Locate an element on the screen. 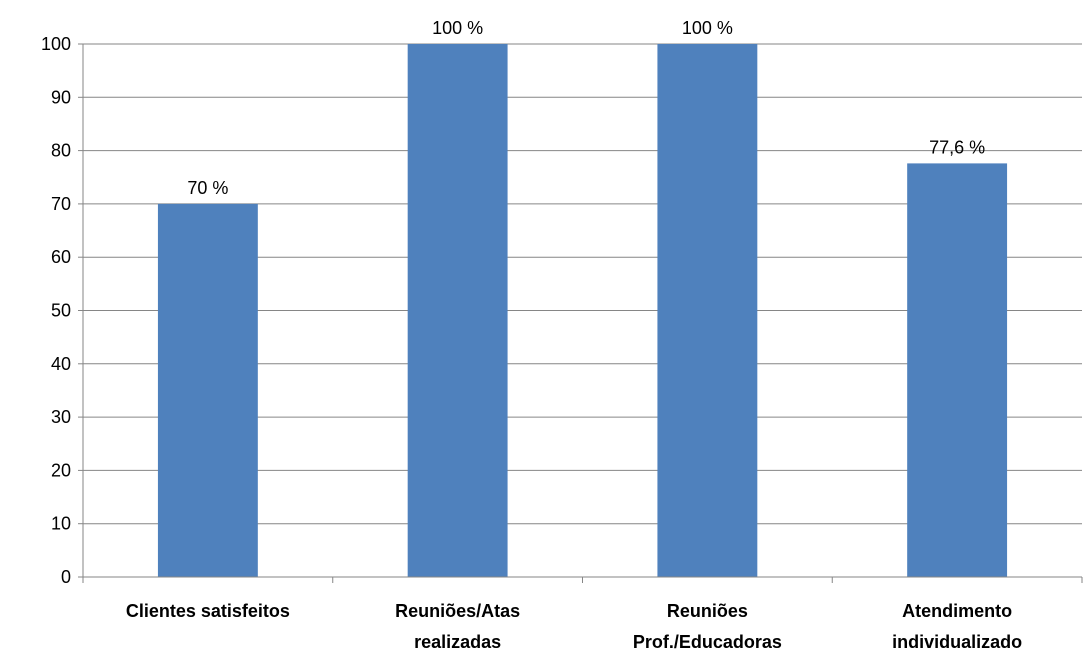 This screenshot has width=1091, height=658. y-tick-label: 20 is located at coordinates (61, 470).